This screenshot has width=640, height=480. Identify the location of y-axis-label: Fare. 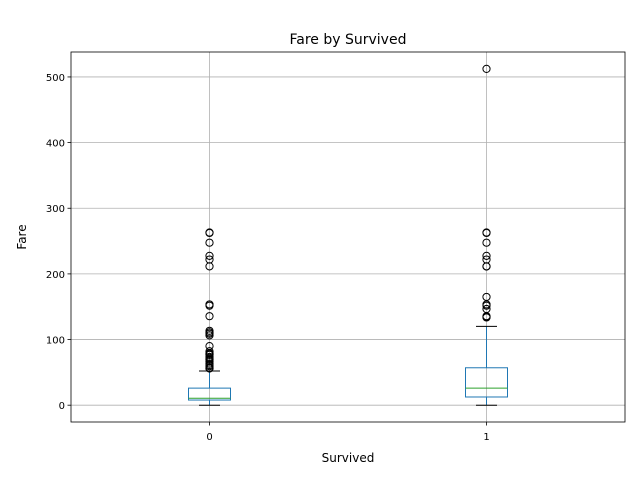
(22, 236).